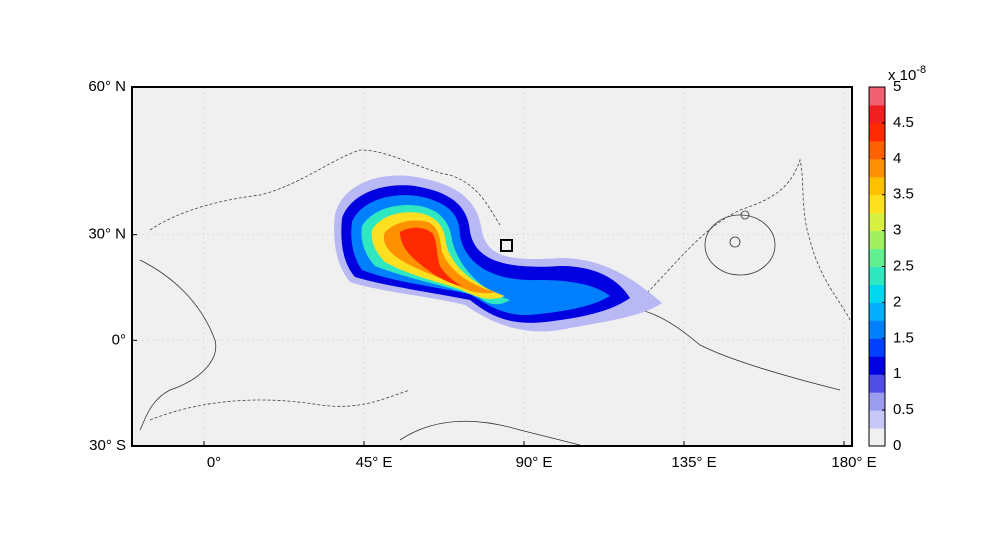 The width and height of the screenshot is (1000, 557). Describe the element at coordinates (897, 373) in the screenshot. I see `colorbar-tick-label: 1` at that location.